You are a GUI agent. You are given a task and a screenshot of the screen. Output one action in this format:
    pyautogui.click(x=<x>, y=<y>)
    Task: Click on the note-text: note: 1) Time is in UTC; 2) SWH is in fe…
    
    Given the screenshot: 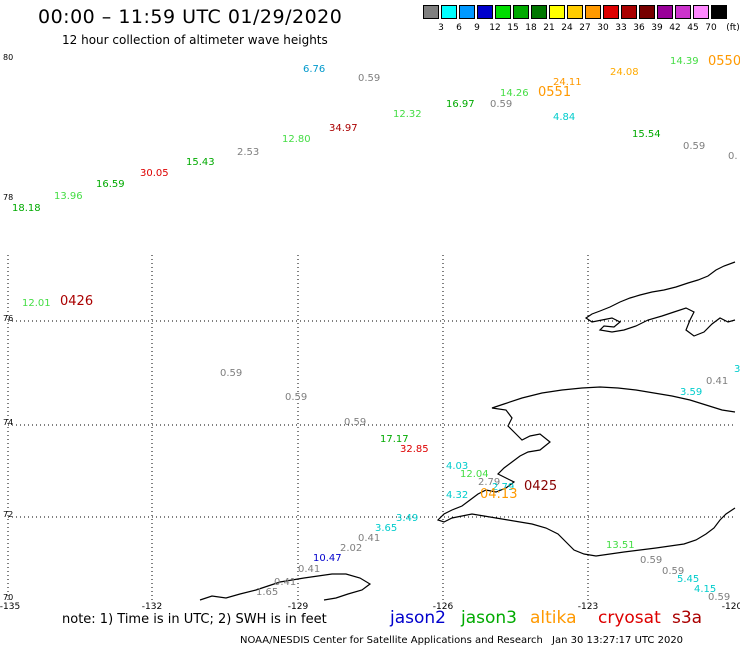 What is the action you would take?
    pyautogui.click(x=194, y=619)
    